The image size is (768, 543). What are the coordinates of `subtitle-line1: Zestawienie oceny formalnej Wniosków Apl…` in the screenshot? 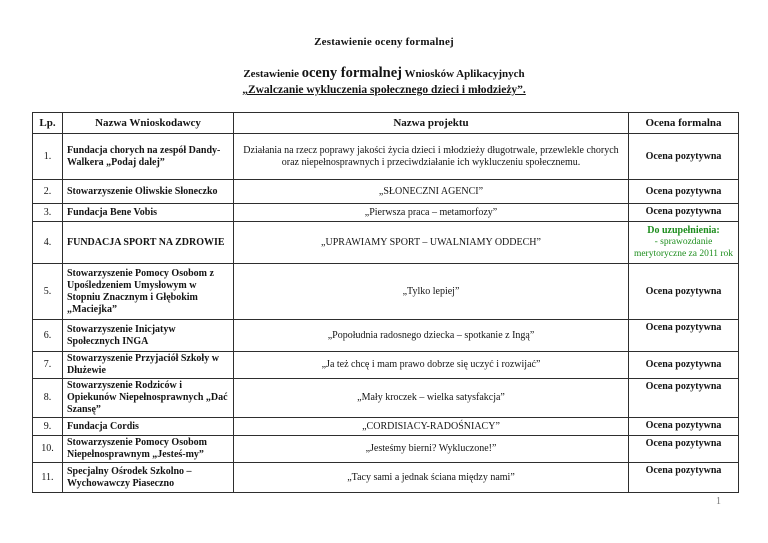 It's located at (384, 73).